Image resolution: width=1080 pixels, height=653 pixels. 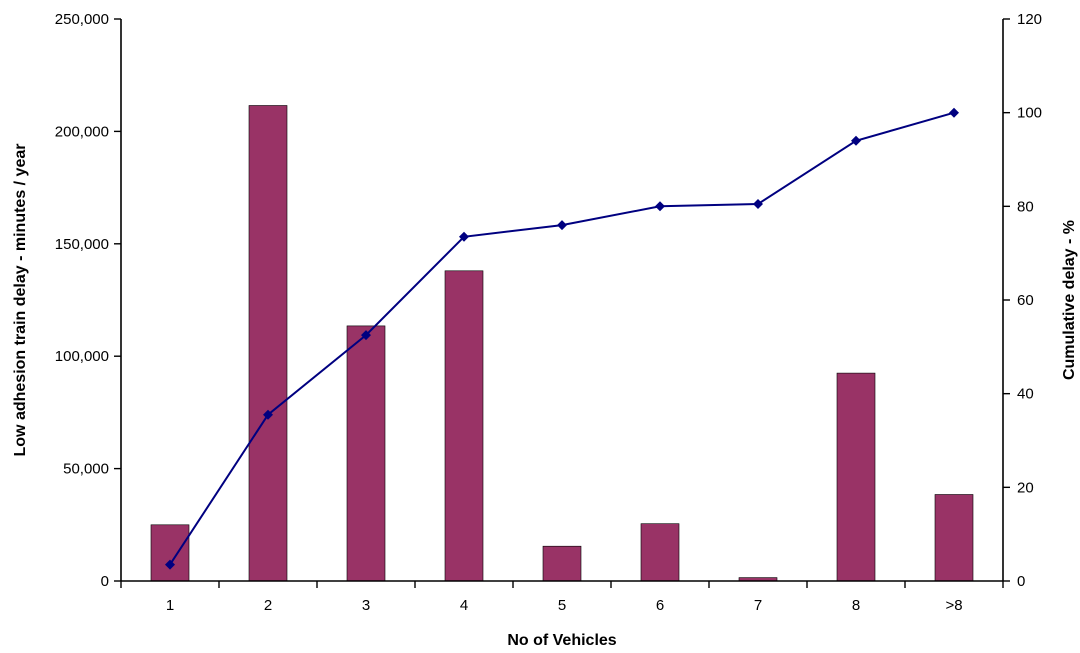 What do you see at coordinates (1021, 581) in the screenshot?
I see `right-y-tick-label: 0` at bounding box center [1021, 581].